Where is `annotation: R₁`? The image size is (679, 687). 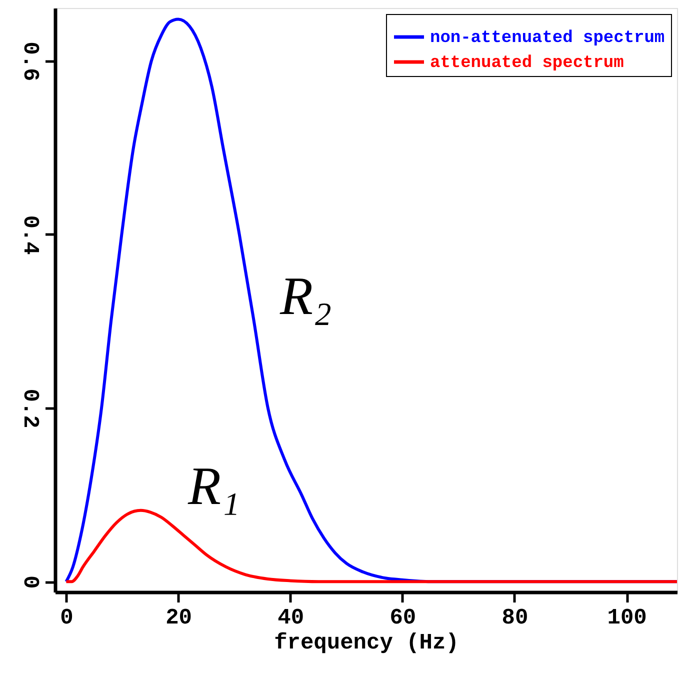
annotation: R₁ is located at coordinates (213, 486).